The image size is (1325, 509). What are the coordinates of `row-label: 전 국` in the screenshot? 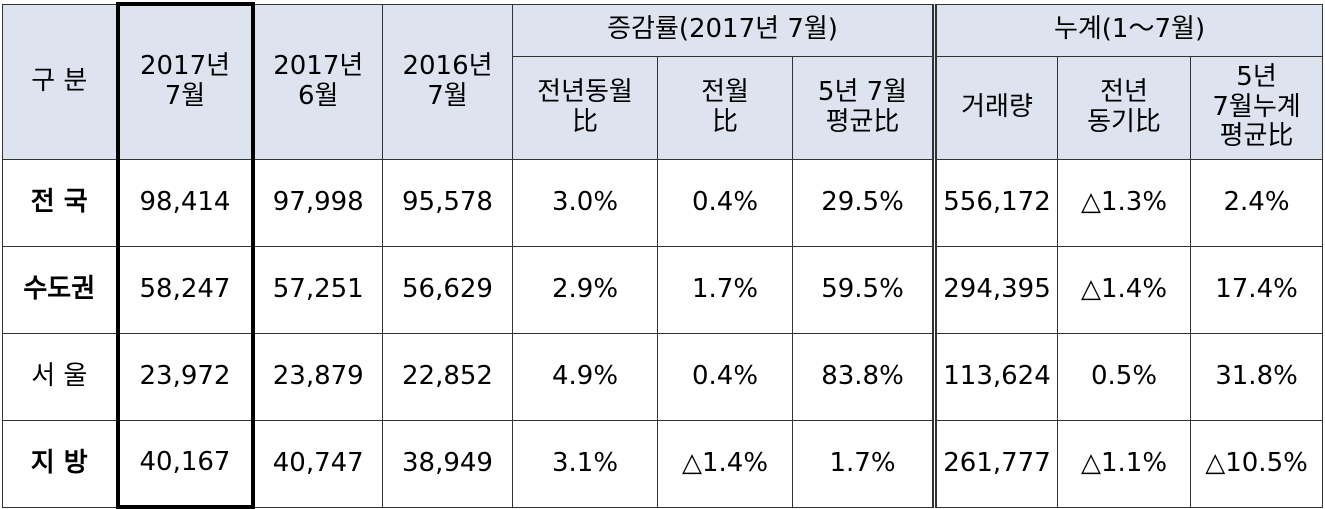 It's located at (60, 202).